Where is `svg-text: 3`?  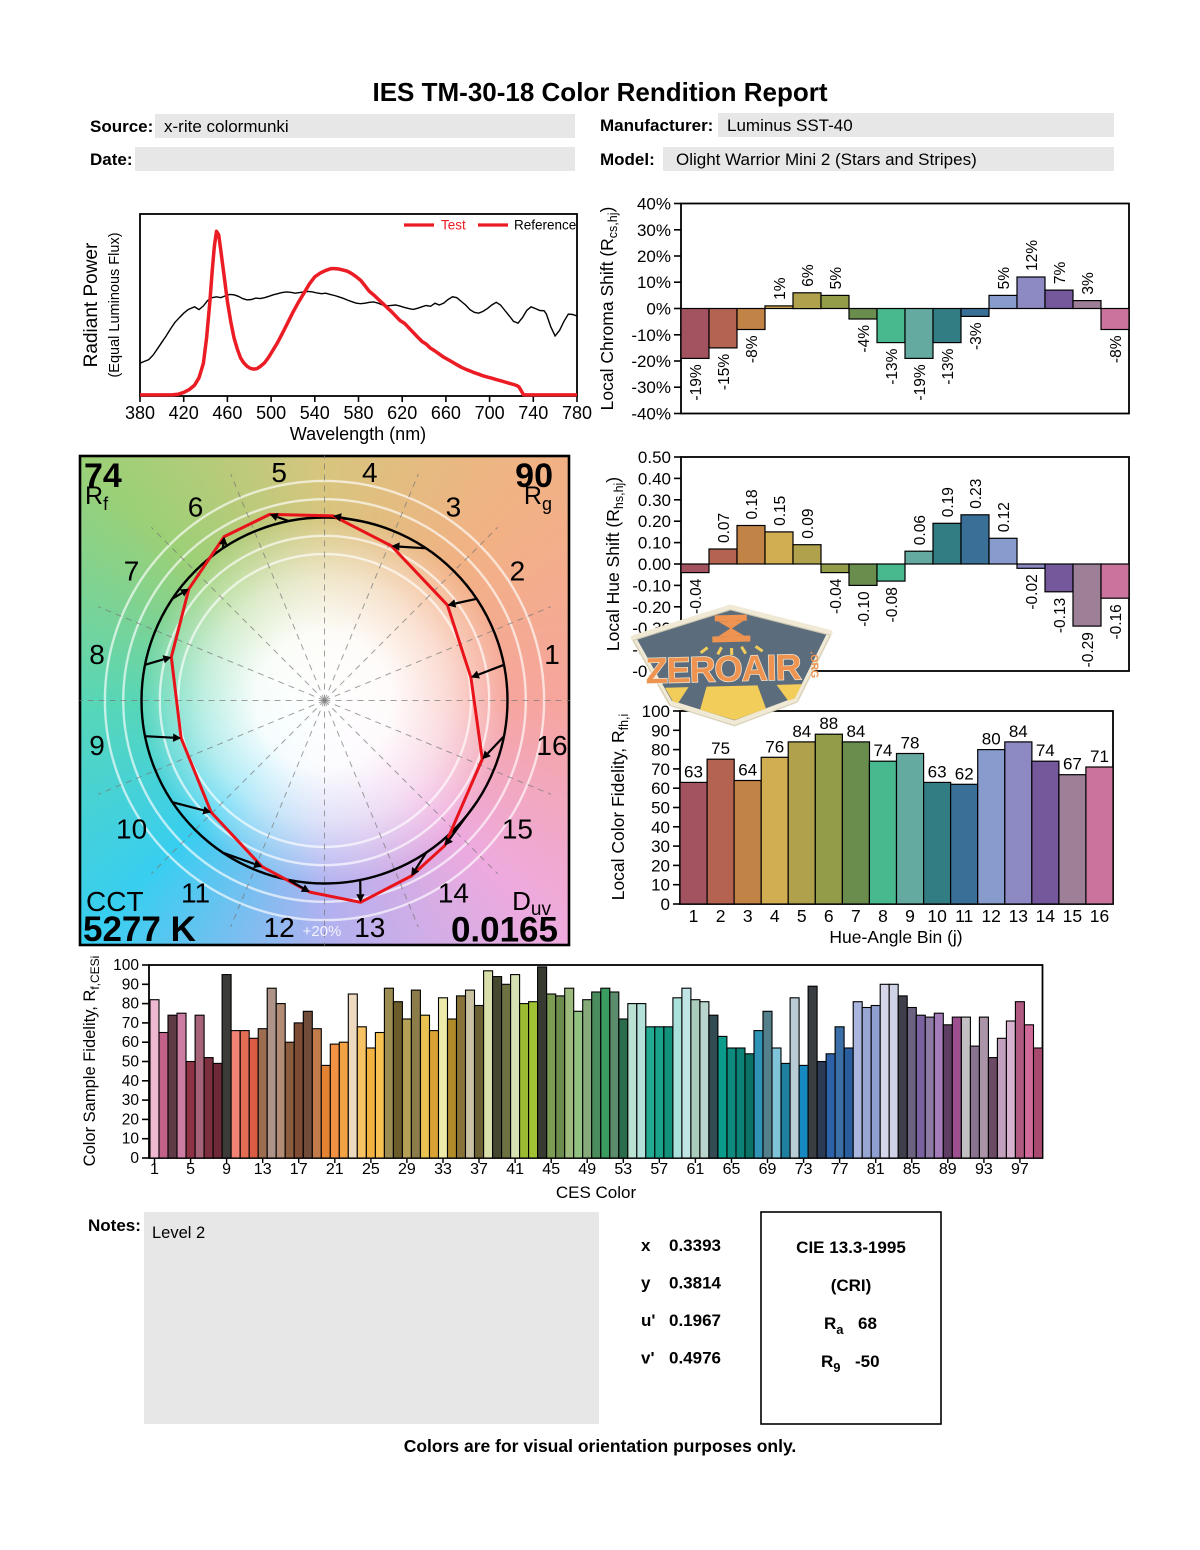
svg-text: 3 is located at coordinates (454, 507).